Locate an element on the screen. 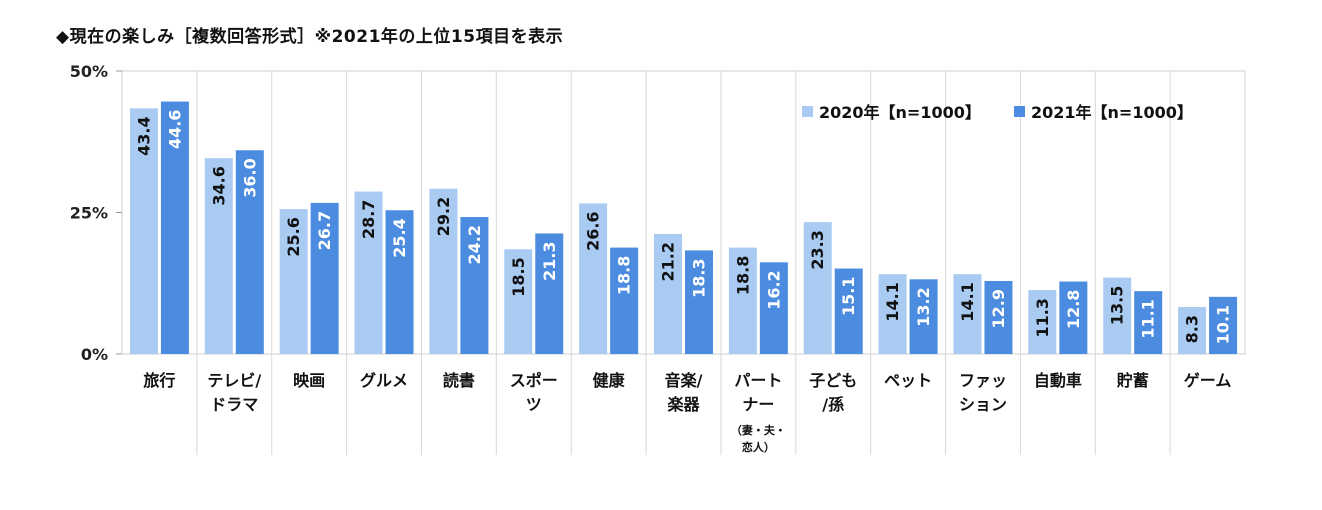  data-label: 13.2 is located at coordinates (923, 306).